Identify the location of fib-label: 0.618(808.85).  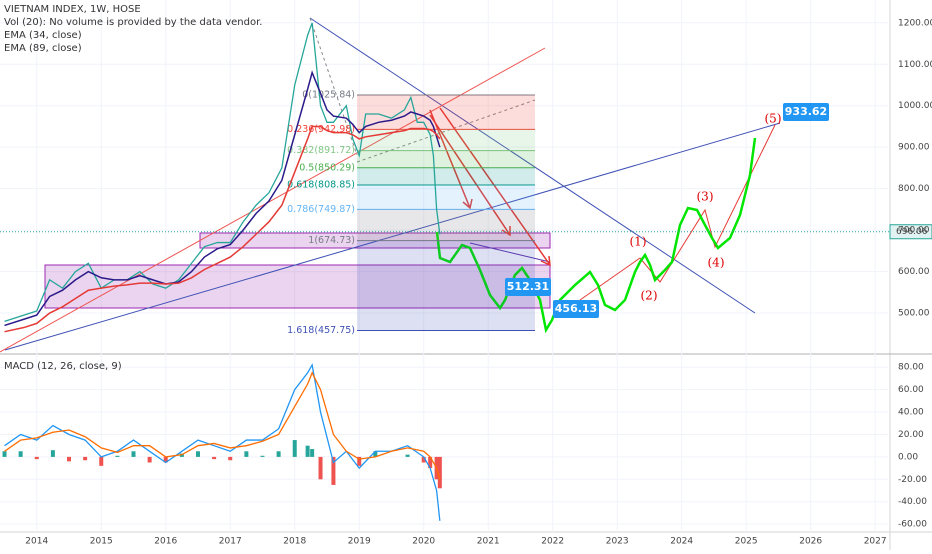
(321, 184).